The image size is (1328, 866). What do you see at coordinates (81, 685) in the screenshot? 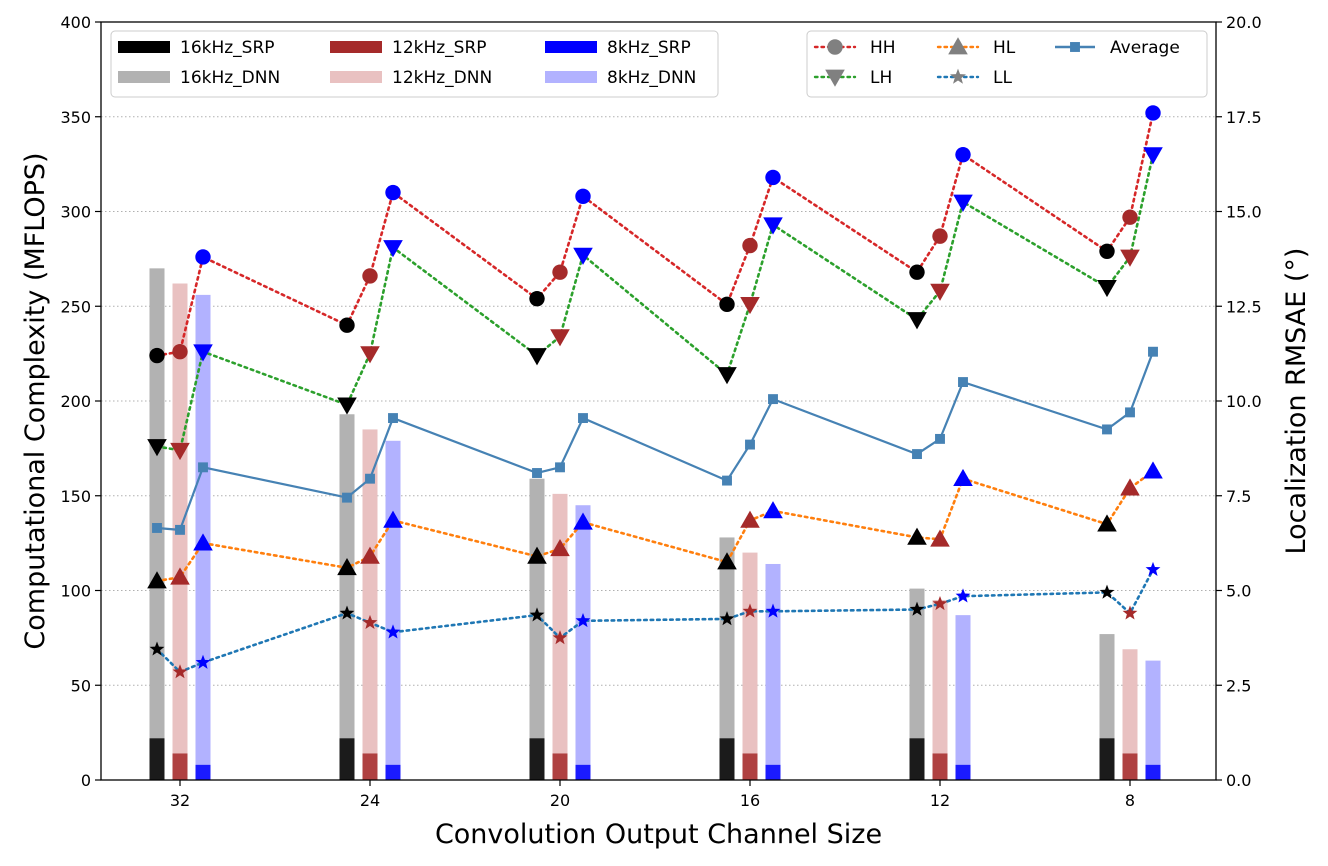
I see `y-left-tick-label: 50` at bounding box center [81, 685].